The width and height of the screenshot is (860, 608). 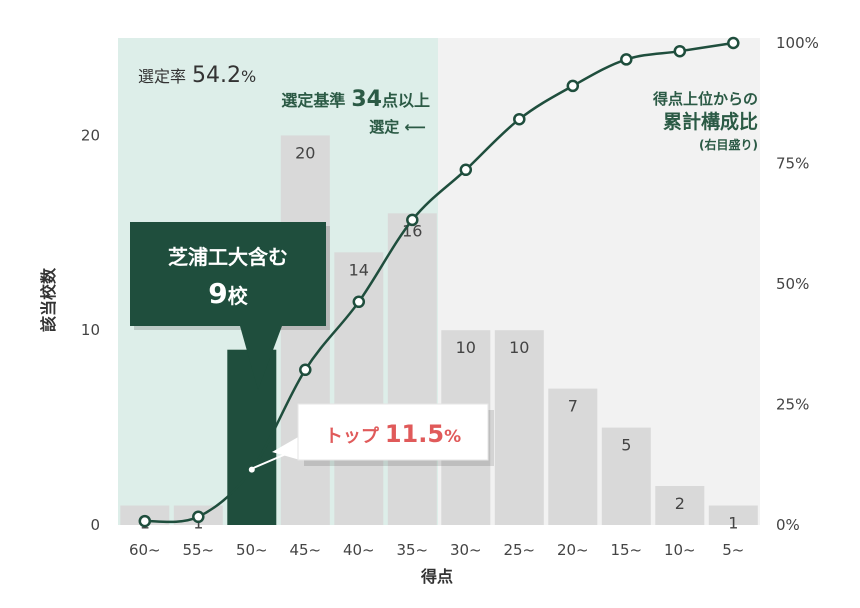 I want to click on y-tick-label: 20, so click(x=90, y=135).